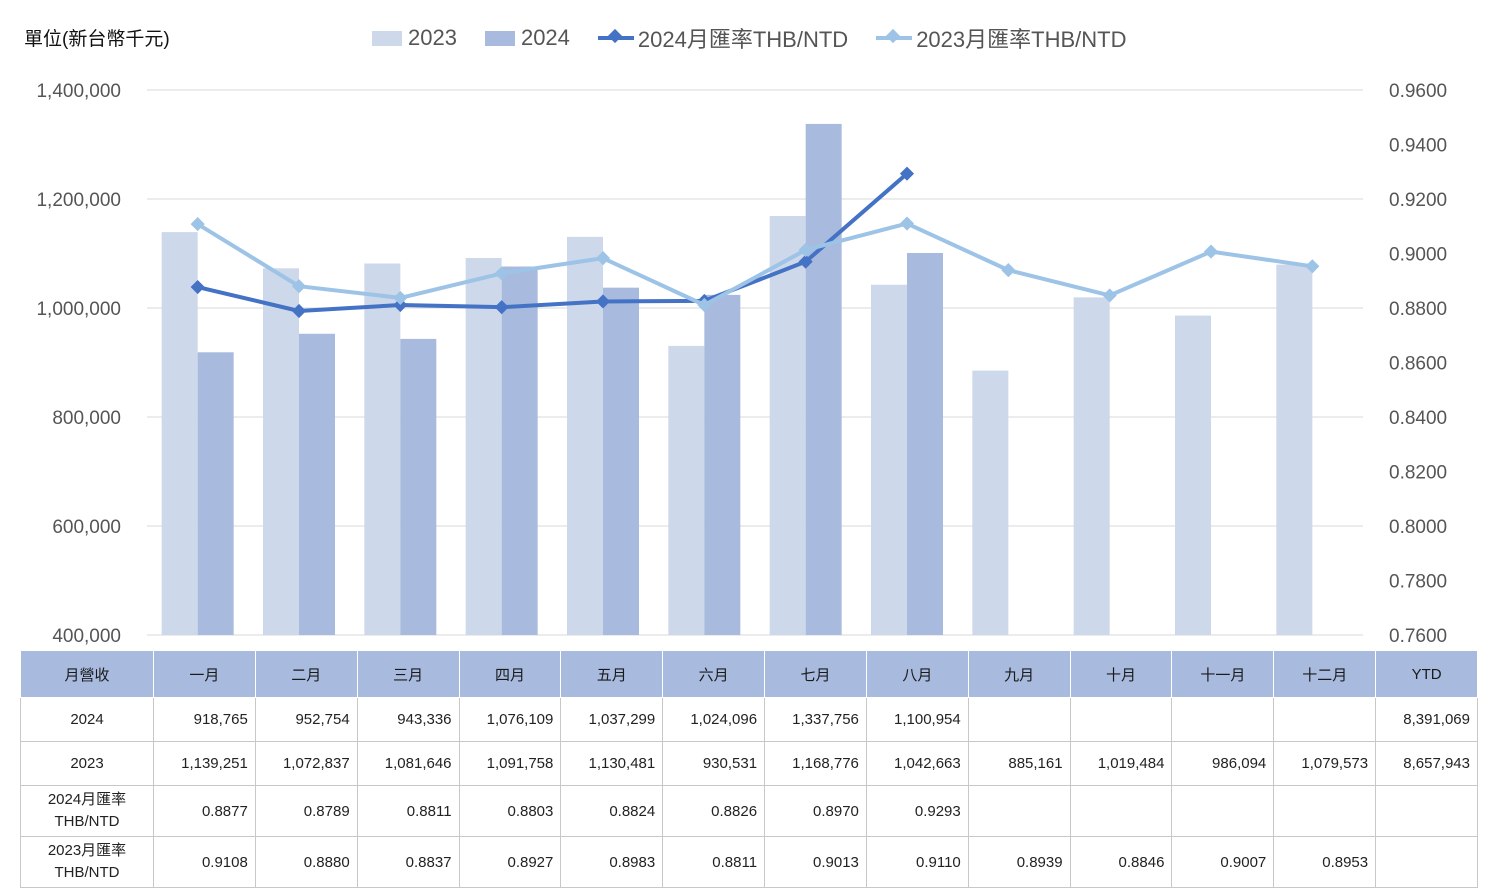  What do you see at coordinates (204, 862) in the screenshot?
I see `table-cell: 0.9108` at bounding box center [204, 862].